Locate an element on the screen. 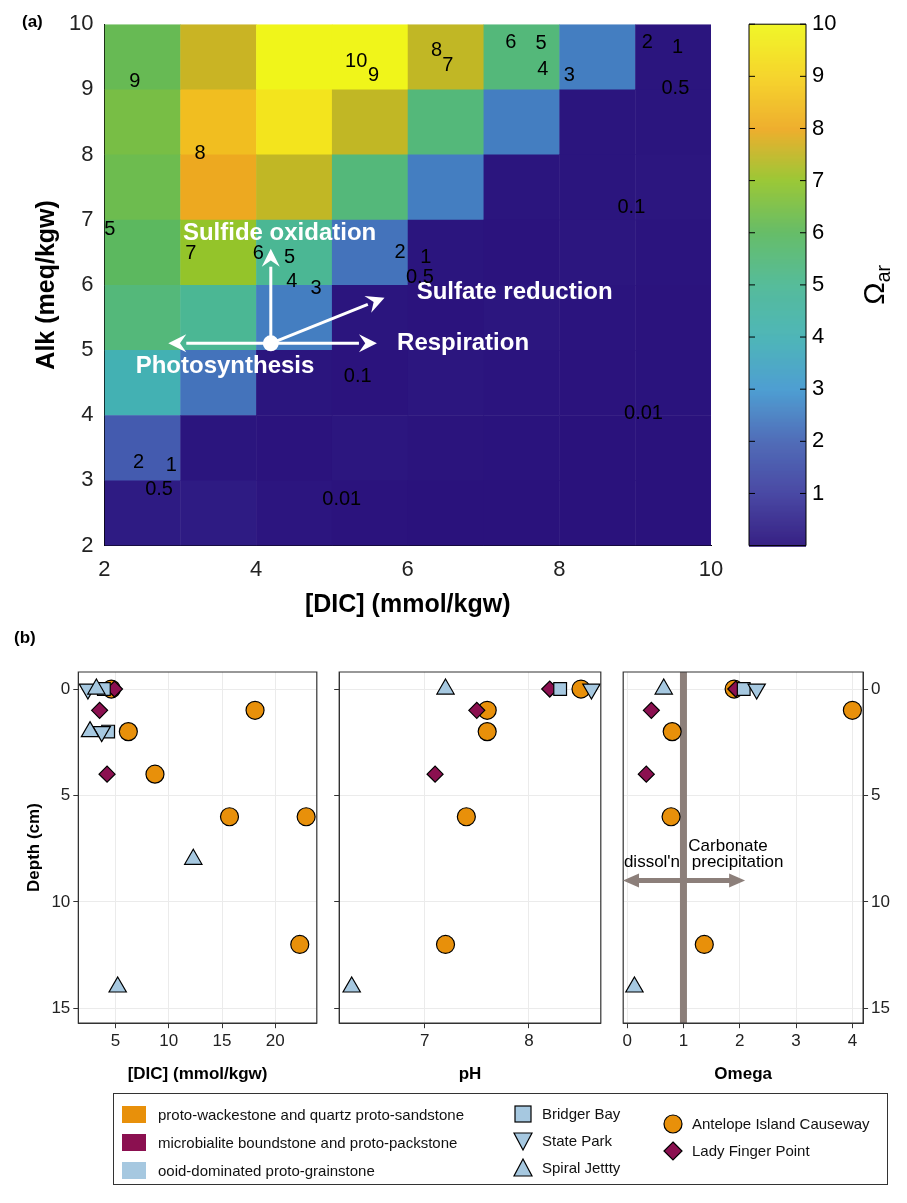 This screenshot has width=907, height=1203. color-bar-label: 7 is located at coordinates (818, 179).